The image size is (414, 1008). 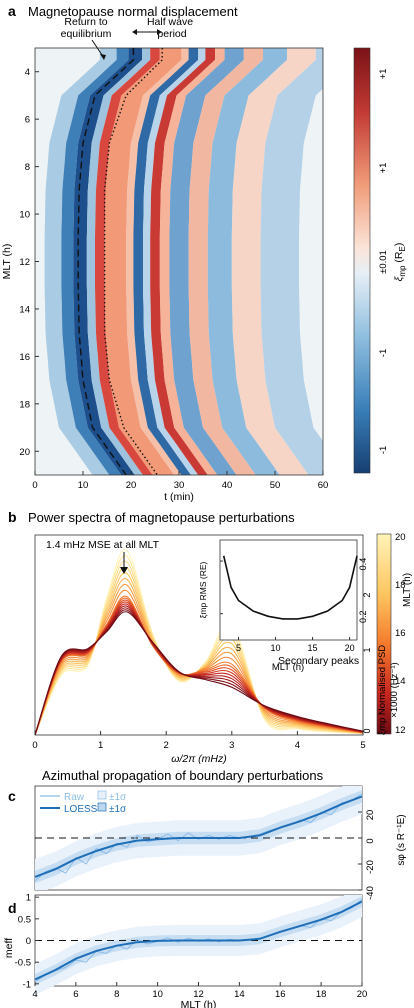 I want to click on axesC-ytick-label: -20, so click(x=370, y=867).